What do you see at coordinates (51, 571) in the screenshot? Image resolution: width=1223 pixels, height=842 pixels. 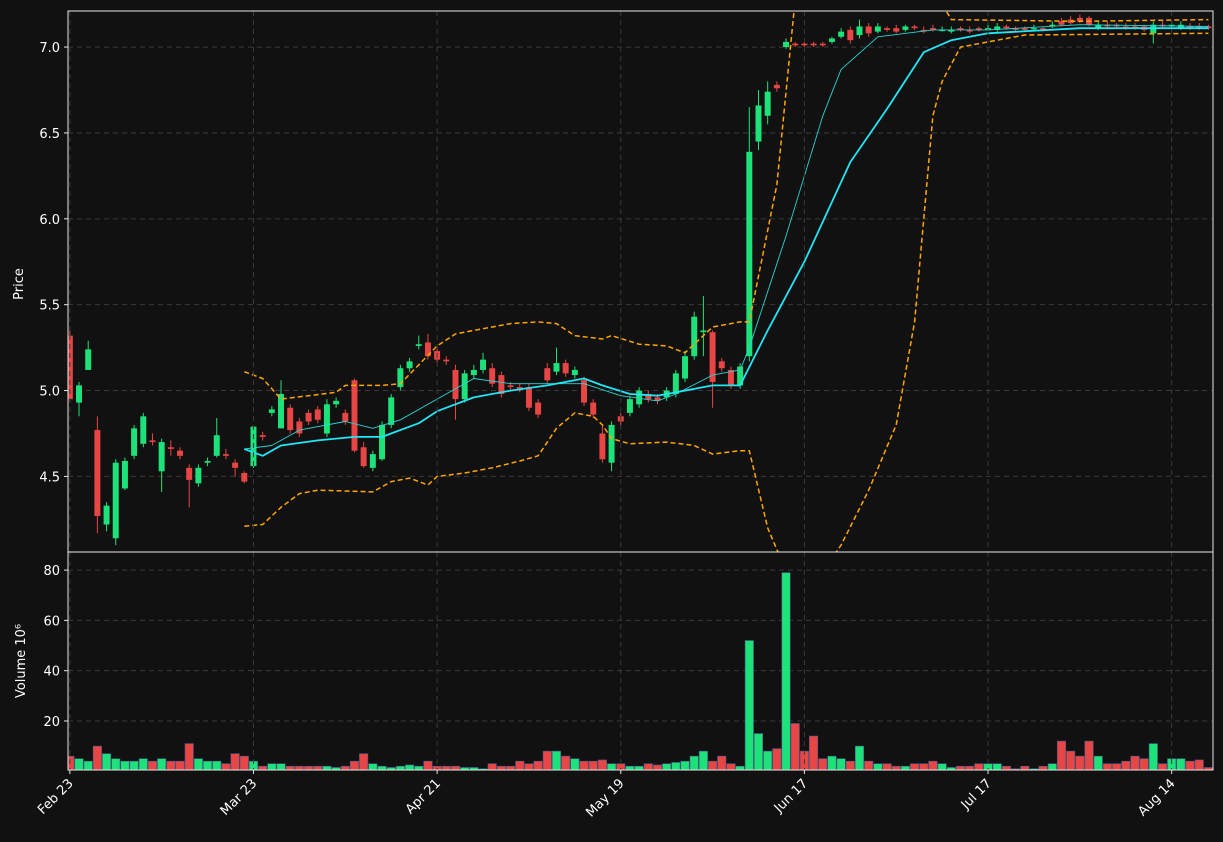 I see `y-tick-label: 80` at bounding box center [51, 571].